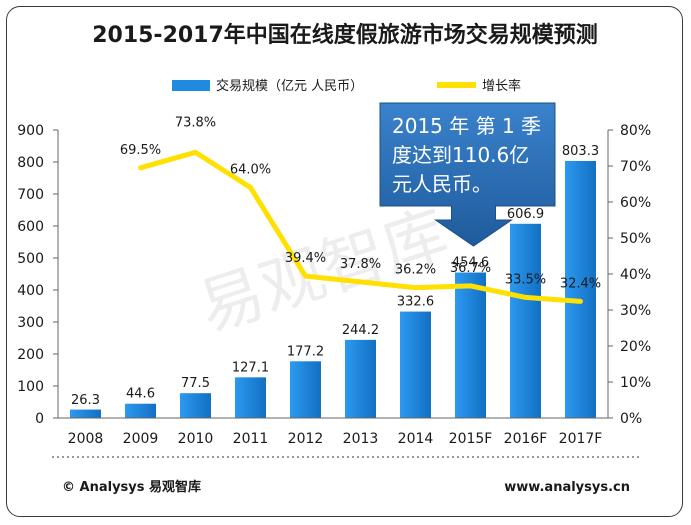  I want to click on left-tick-label: 200, so click(30, 355).